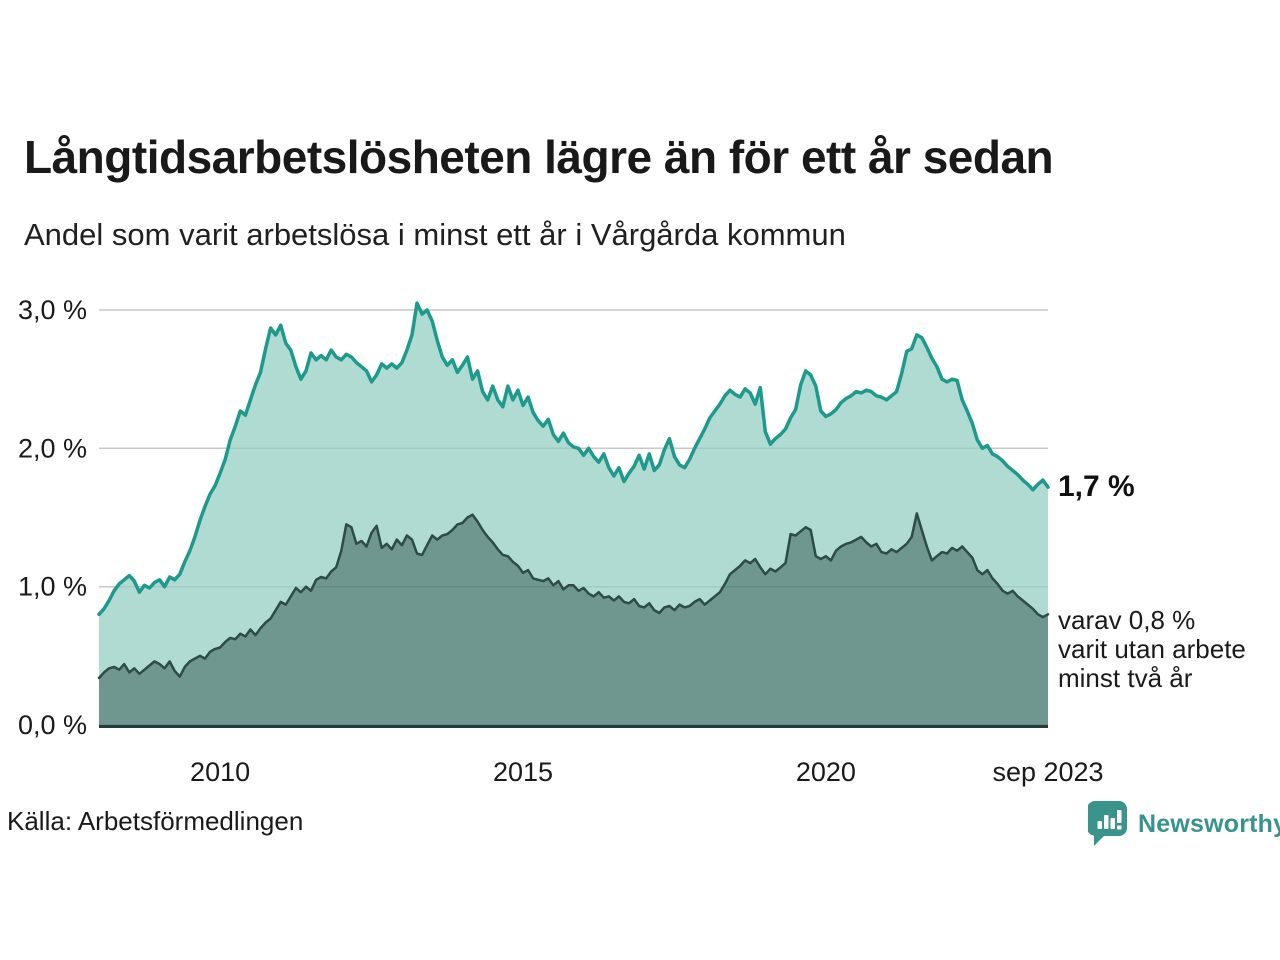 This screenshot has height=960, width=1280. Describe the element at coordinates (1209, 824) in the screenshot. I see `newsworthy-wordmark: Newsworthy` at that location.